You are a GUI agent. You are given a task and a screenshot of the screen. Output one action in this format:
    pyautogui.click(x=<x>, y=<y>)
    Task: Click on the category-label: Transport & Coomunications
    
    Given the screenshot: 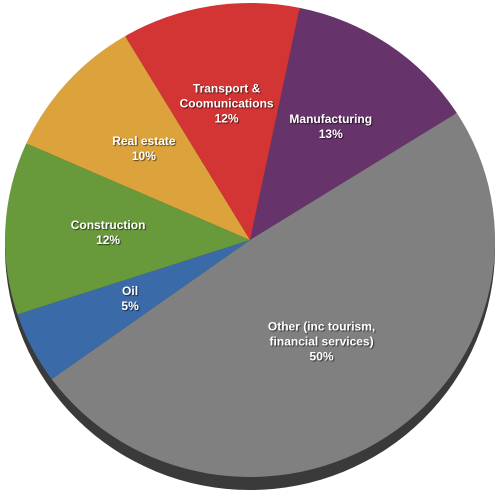 What is the action you would take?
    pyautogui.click(x=226, y=96)
    